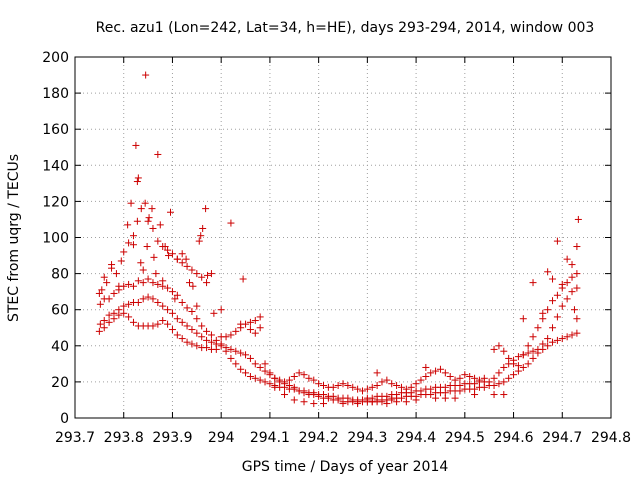 This screenshot has width=640, height=480. What do you see at coordinates (513, 438) in the screenshot?
I see `x-tick-label: 294.6` at bounding box center [513, 438].